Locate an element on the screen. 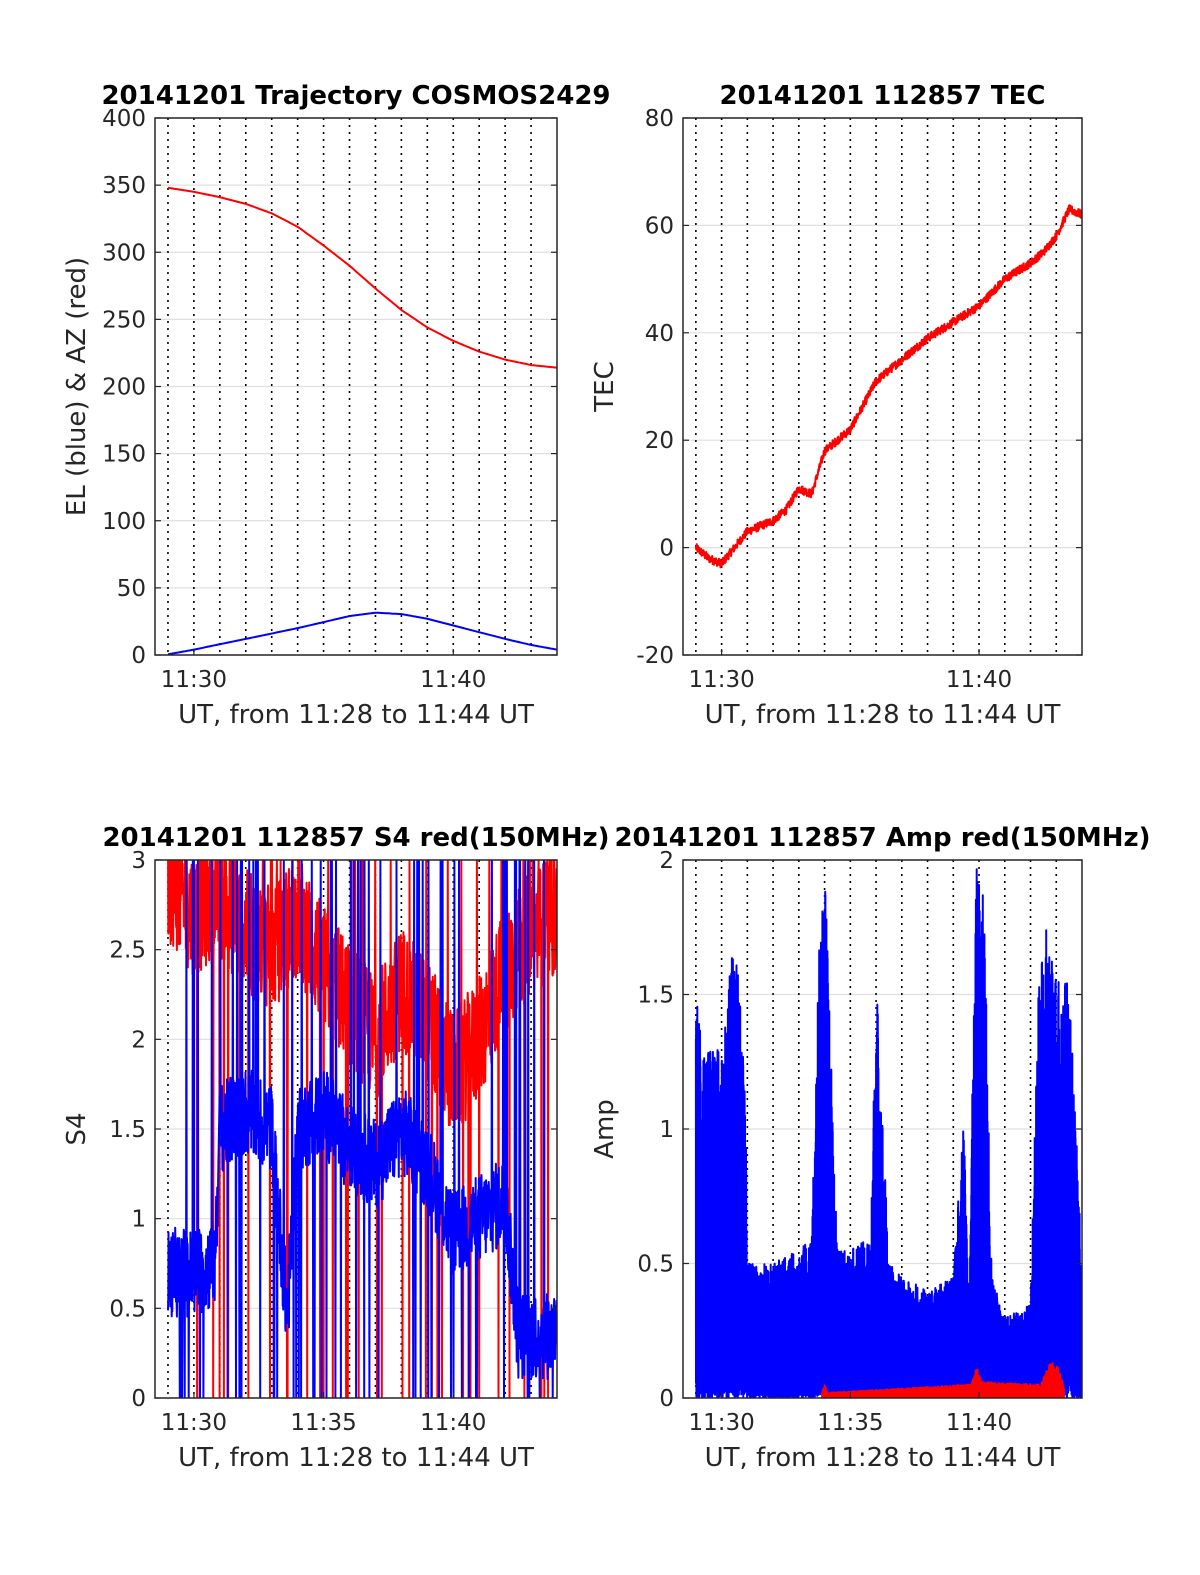 Image resolution: width=1200 pixels, height=1575 pixels. series-line-s4-blue is located at coordinates (362, 1129).